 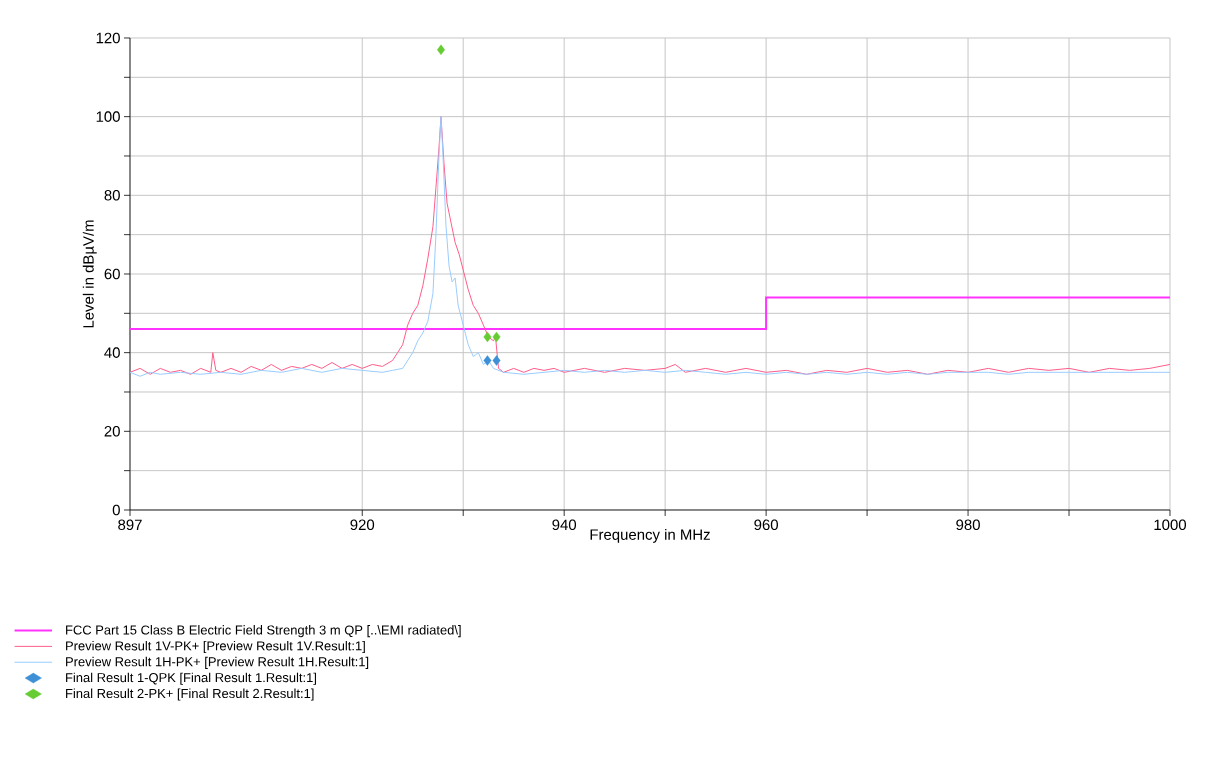 What do you see at coordinates (112, 431) in the screenshot?
I see `y-tick-label: 20` at bounding box center [112, 431].